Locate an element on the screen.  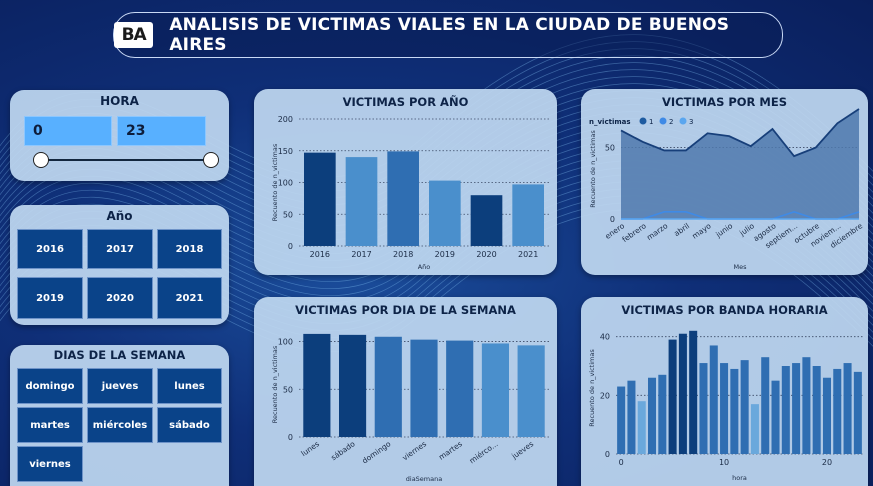
anio-option-2017: 2017 is located at coordinates (120, 249).